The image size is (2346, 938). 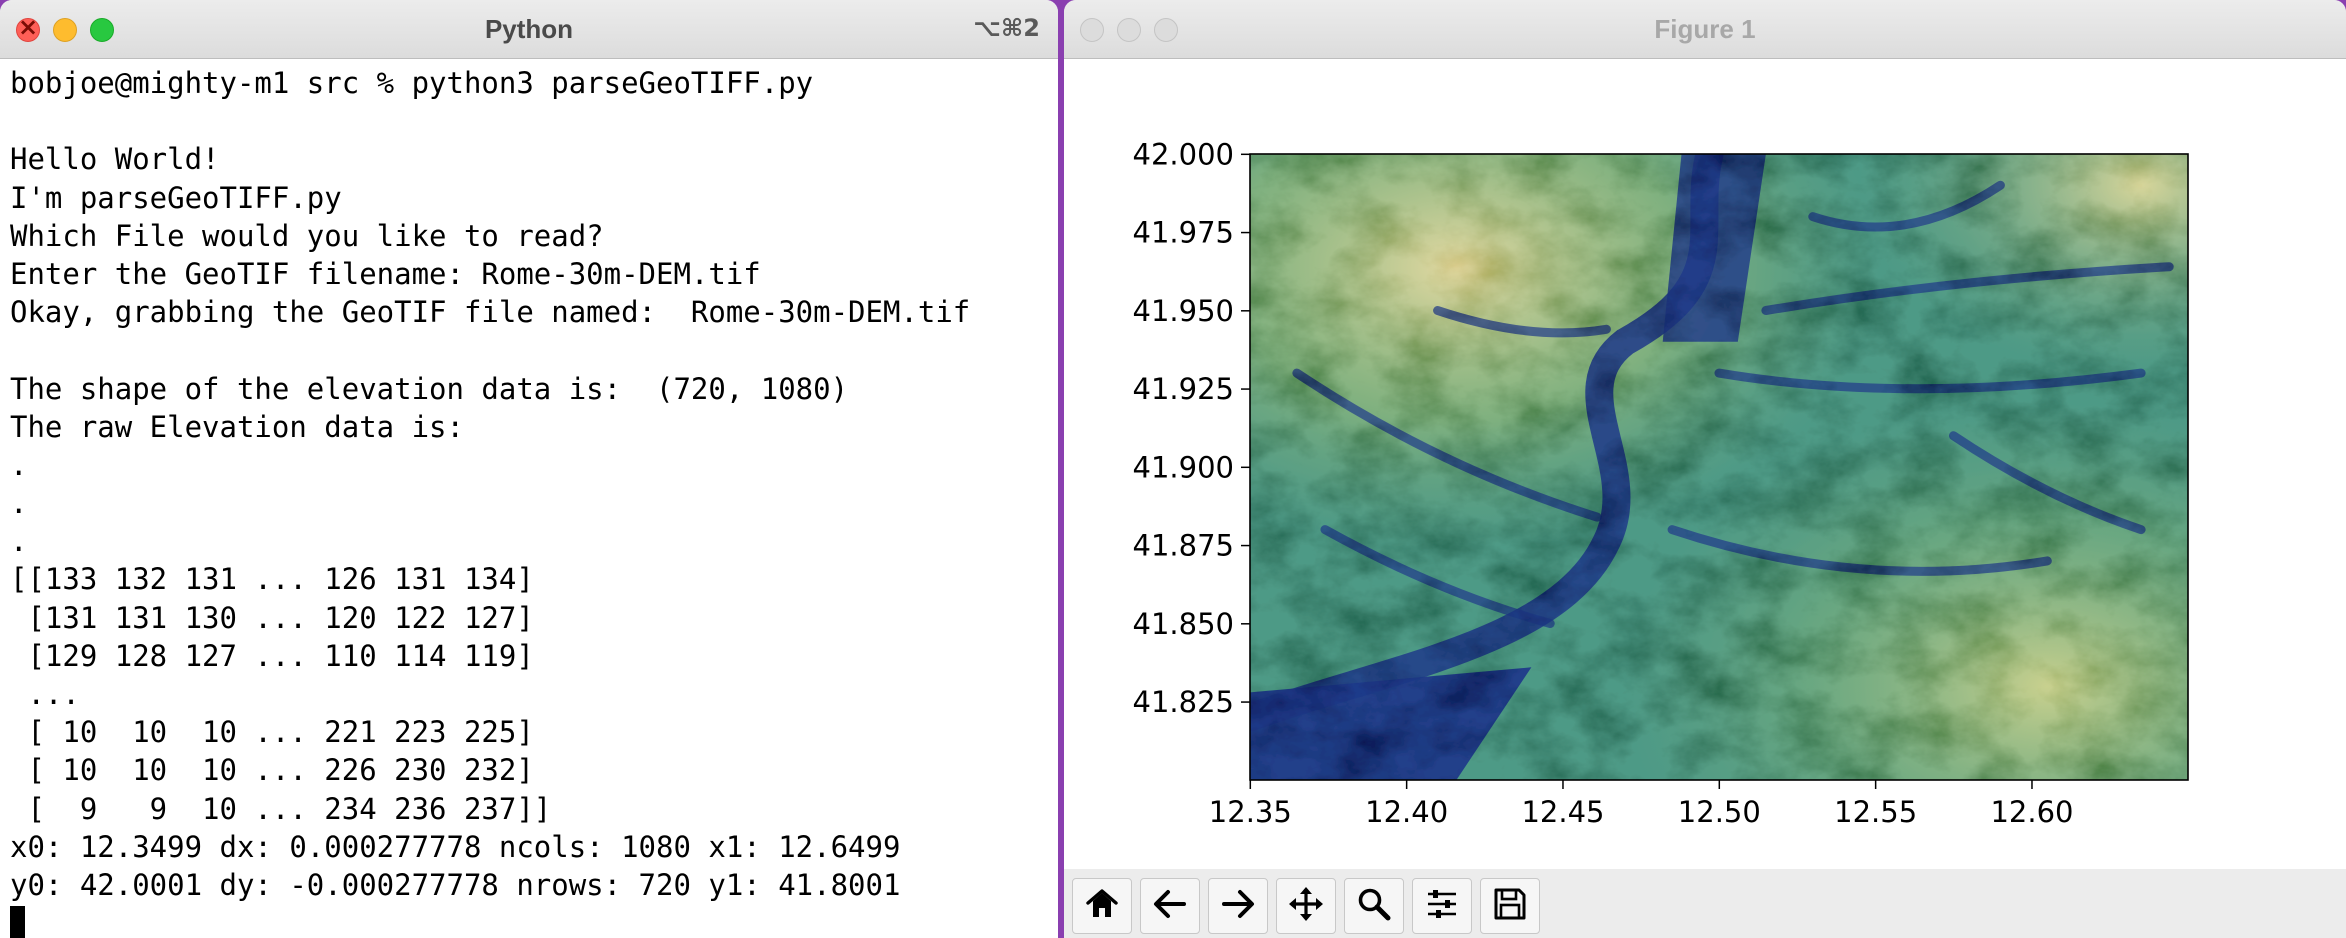 I want to click on terminal-line: [[133 132 131 ... 126 131 134], so click(x=272, y=579).